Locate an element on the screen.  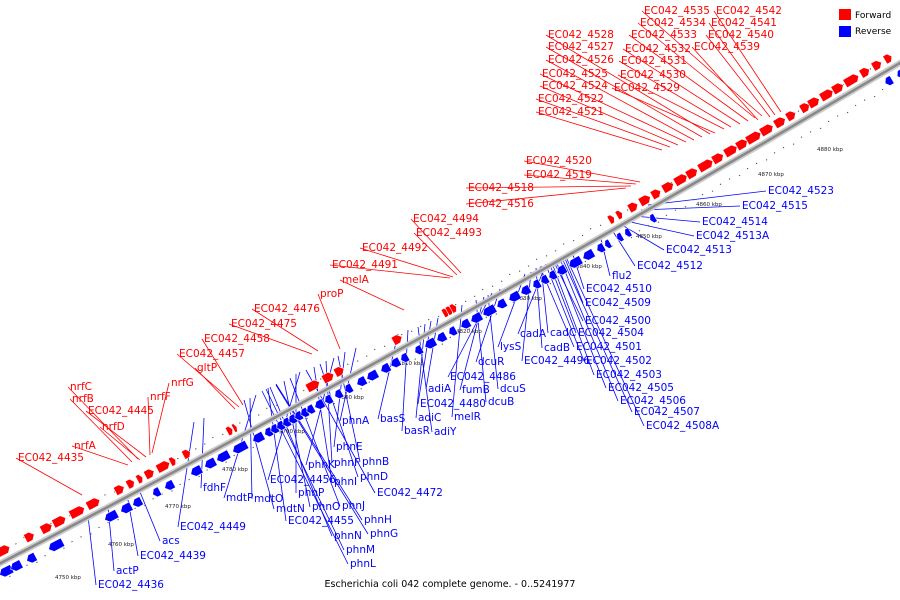
gene-label-ec042-4494: EC042_4494 is located at coordinates (444, 243).